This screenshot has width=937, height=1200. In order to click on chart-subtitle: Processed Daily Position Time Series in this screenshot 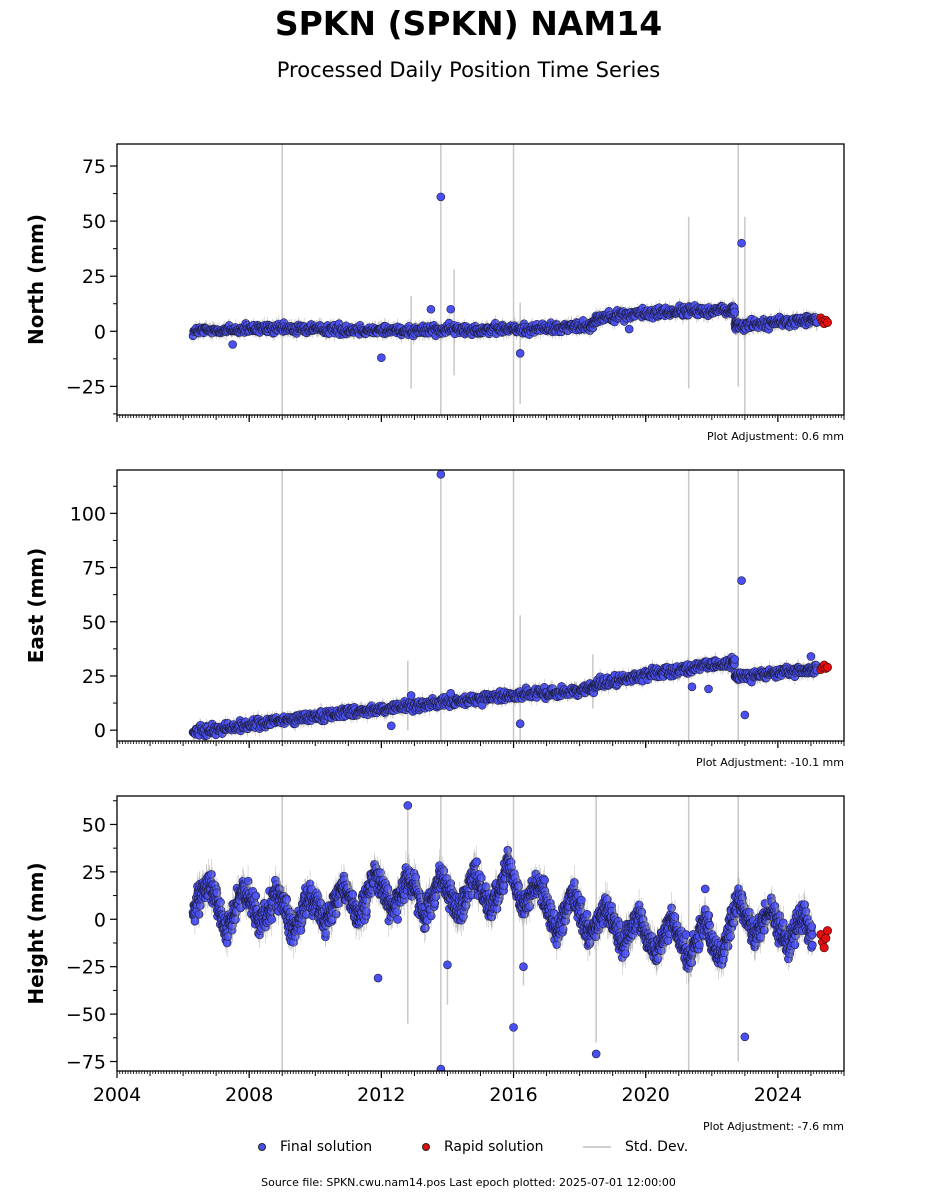, I will do `click(468, 70)`.